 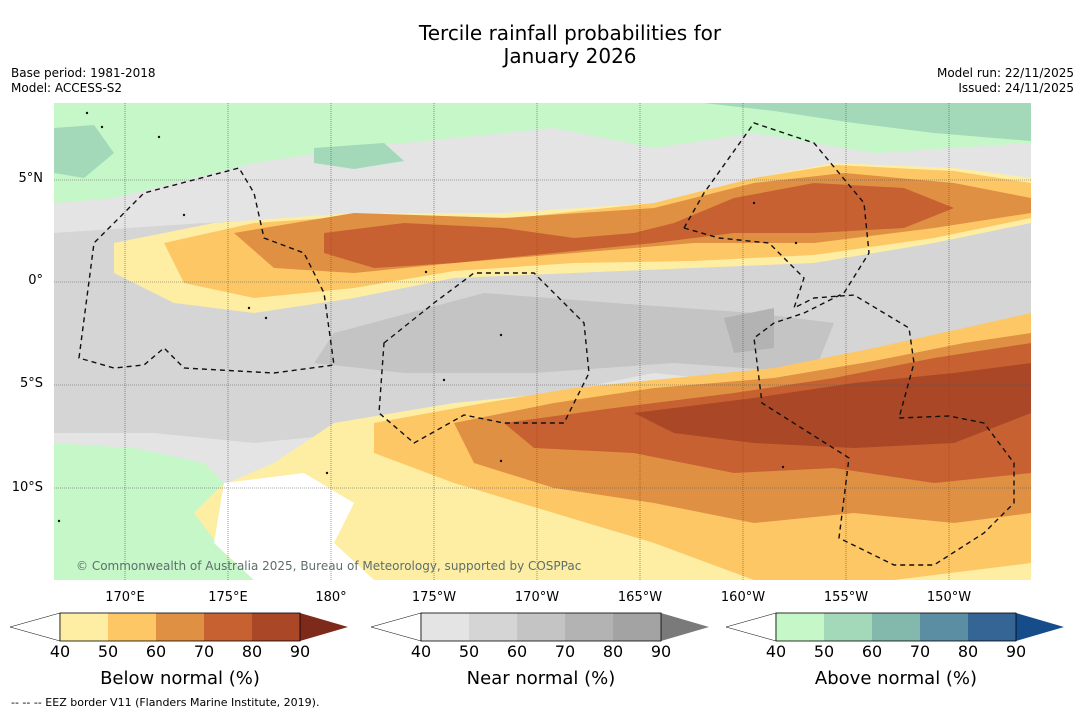 What do you see at coordinates (896, 678) in the screenshot?
I see `above-normal-title: Above normal (%)` at bounding box center [896, 678].